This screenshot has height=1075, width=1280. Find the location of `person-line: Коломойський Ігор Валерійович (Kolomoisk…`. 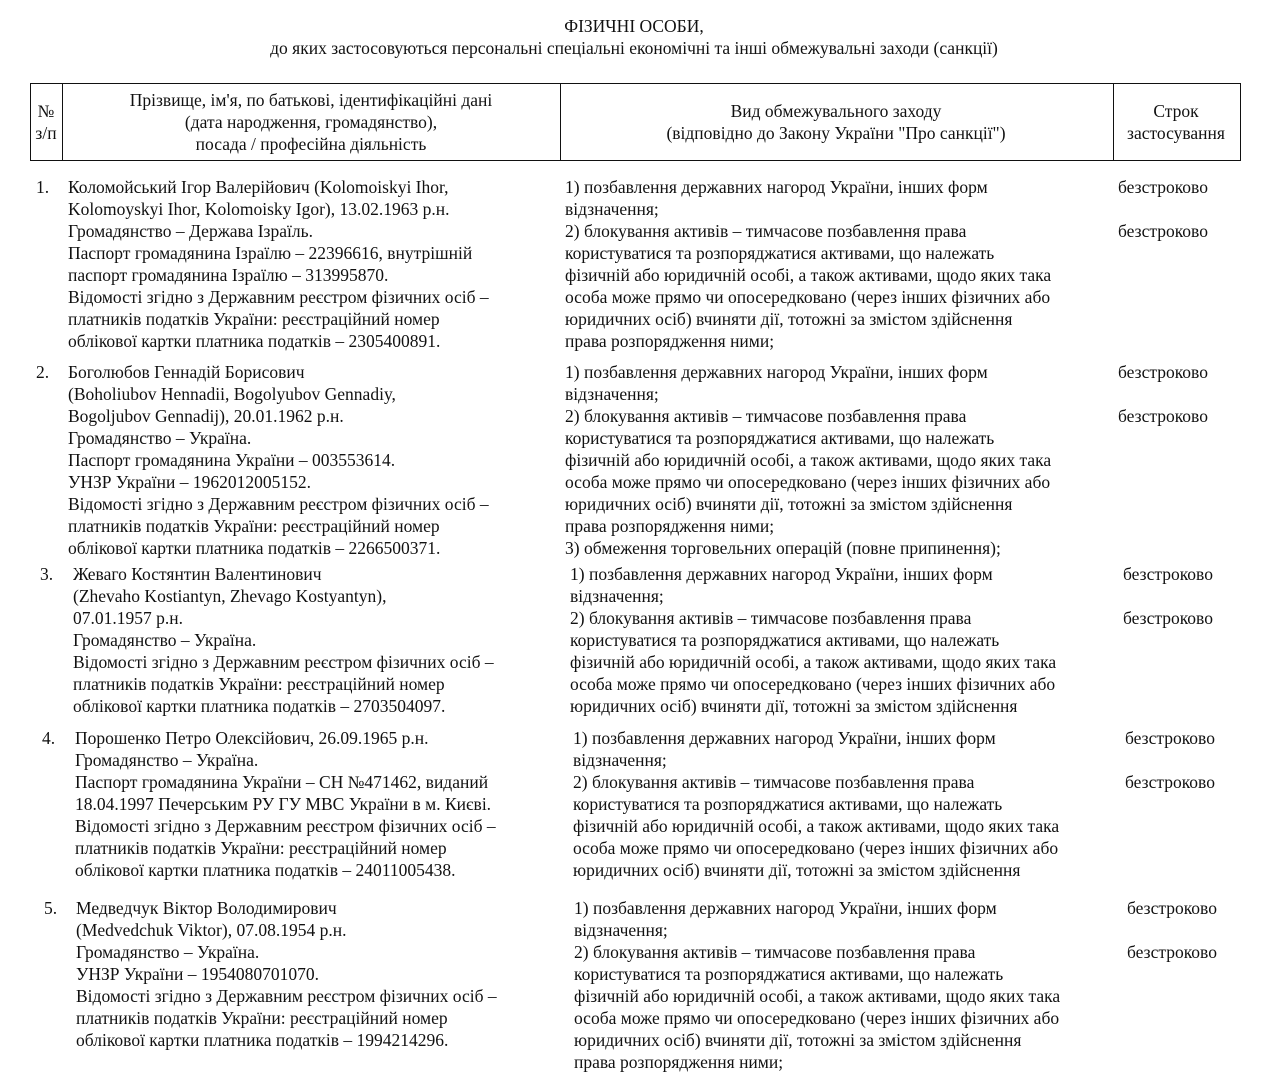

person-line: Коломойський Ігор Валерійович (Kolomoisk… is located at coordinates (258, 187).